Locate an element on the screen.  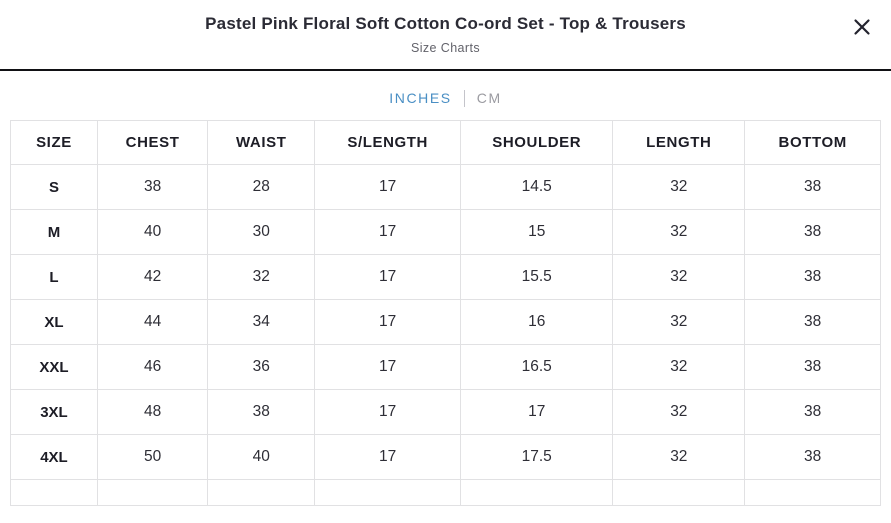
measurement-cell: 15 is located at coordinates (537, 232).